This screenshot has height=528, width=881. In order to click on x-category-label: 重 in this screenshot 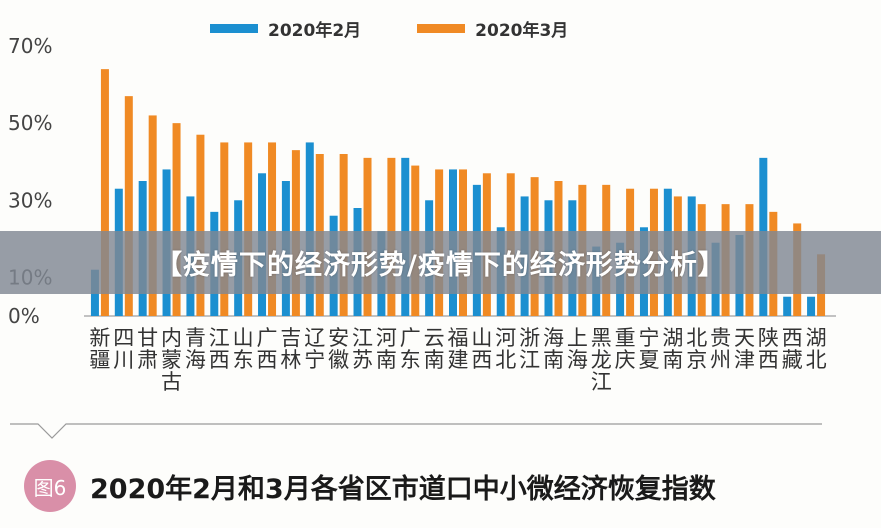, I will do `click(625, 338)`.